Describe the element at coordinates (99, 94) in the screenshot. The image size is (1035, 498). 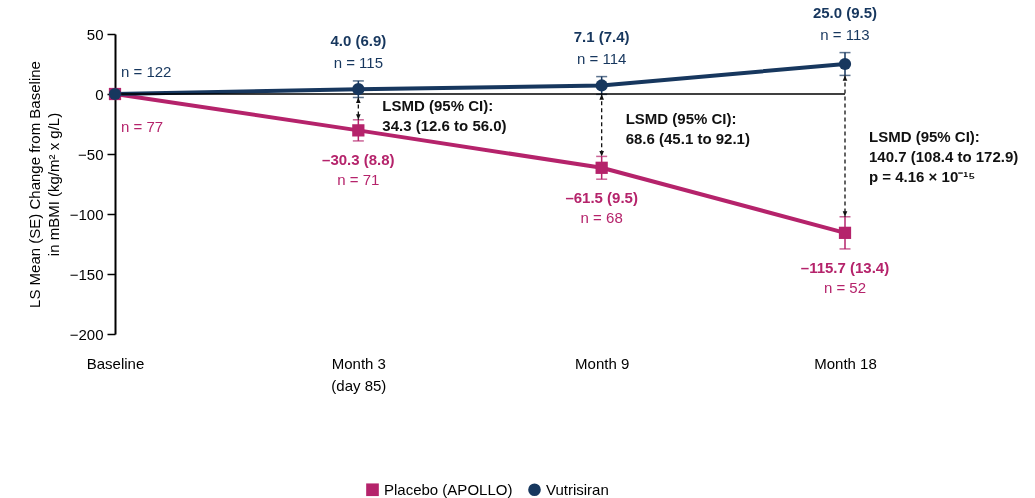
I see `y-tick-label: 0` at that location.